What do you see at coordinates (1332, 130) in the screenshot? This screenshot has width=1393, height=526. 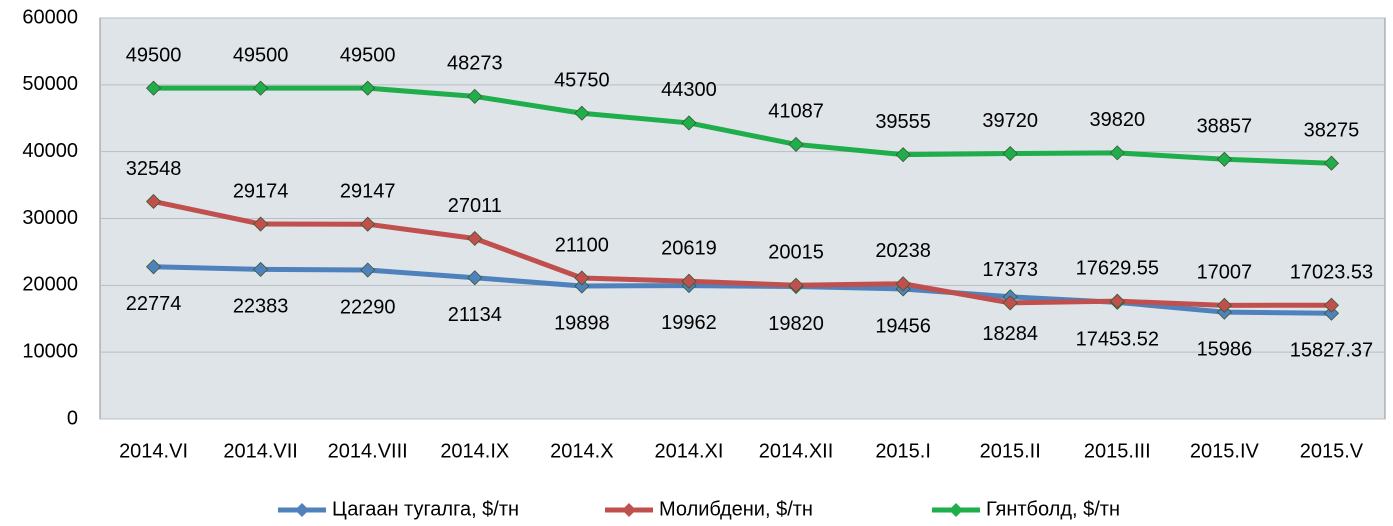 I see `data-label: 38275` at bounding box center [1332, 130].